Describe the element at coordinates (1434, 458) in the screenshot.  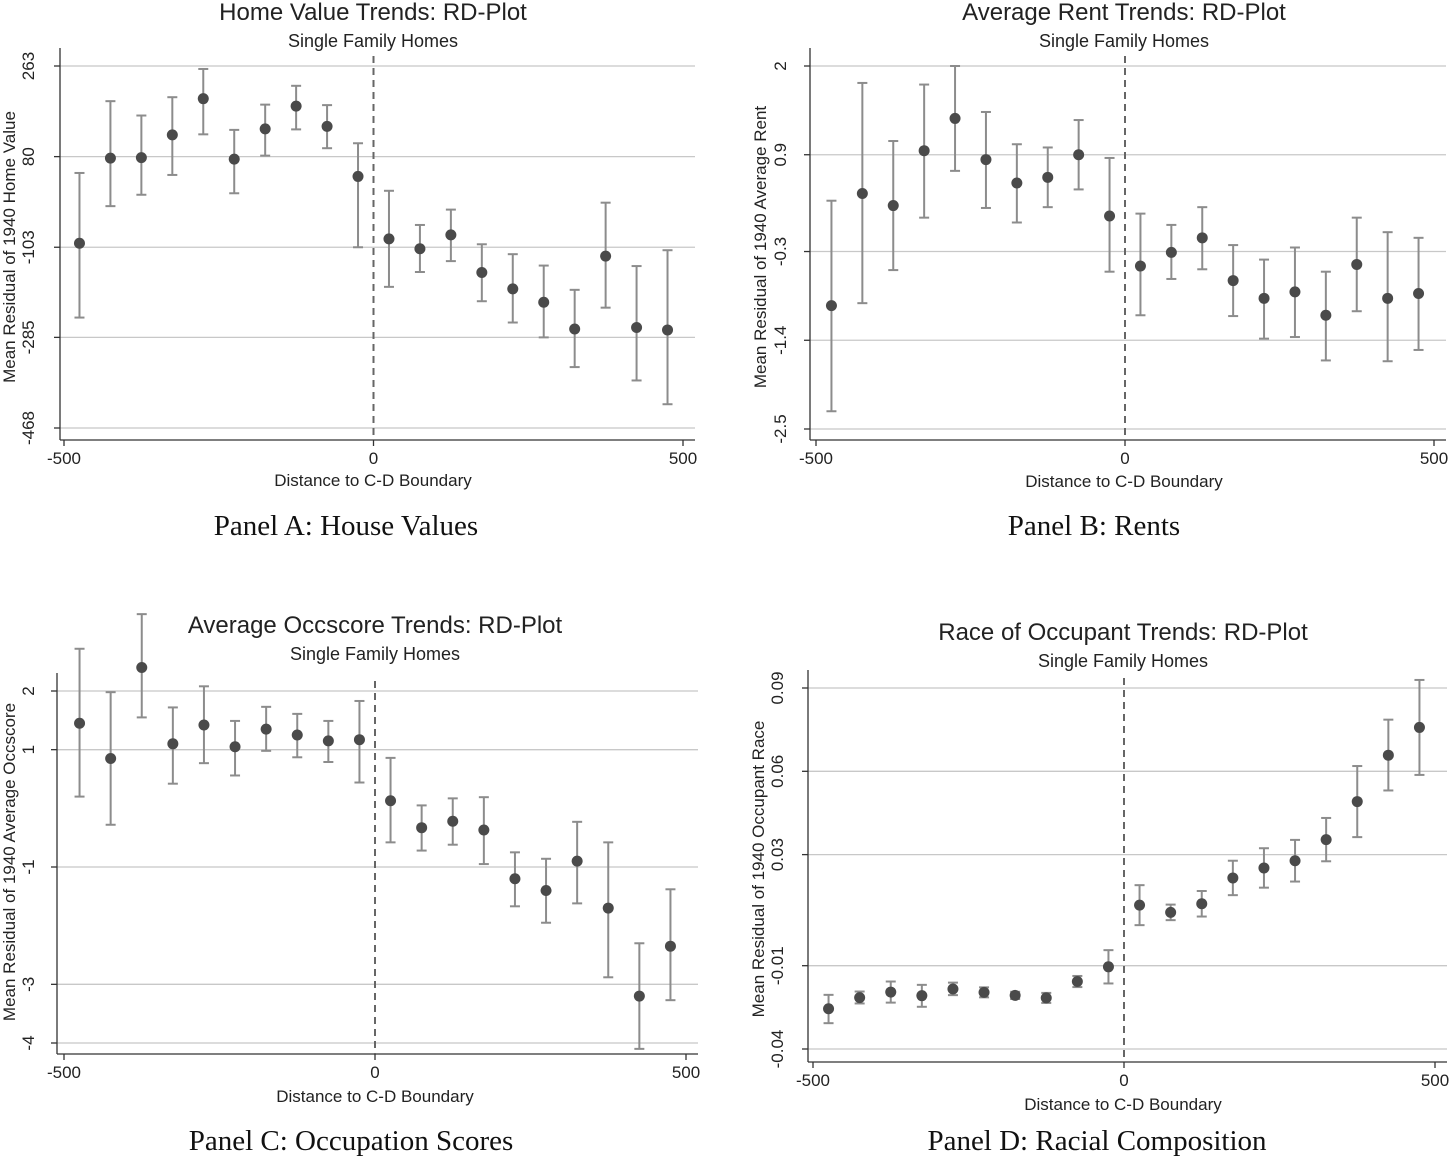
I see `panel-b-x-tick-label: 500` at that location.